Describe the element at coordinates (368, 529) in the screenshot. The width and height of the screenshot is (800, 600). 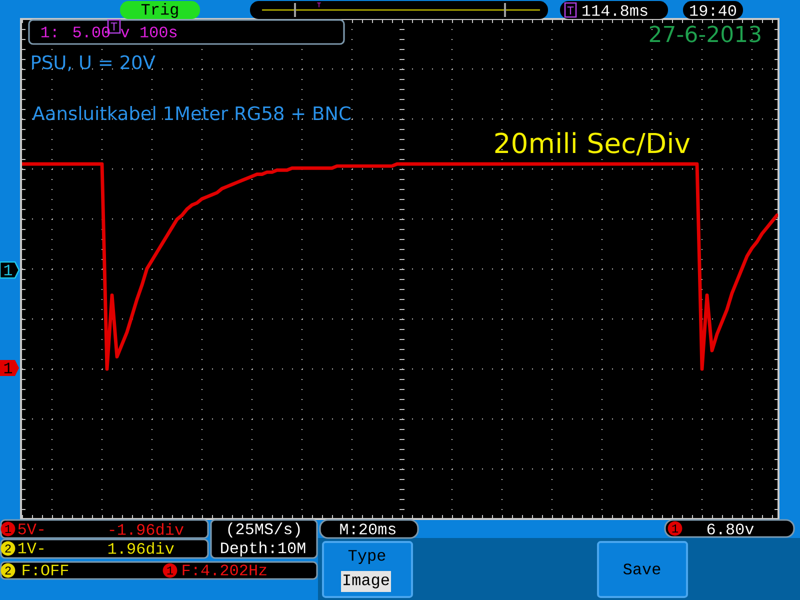
I see `text: M:20ms` at that location.